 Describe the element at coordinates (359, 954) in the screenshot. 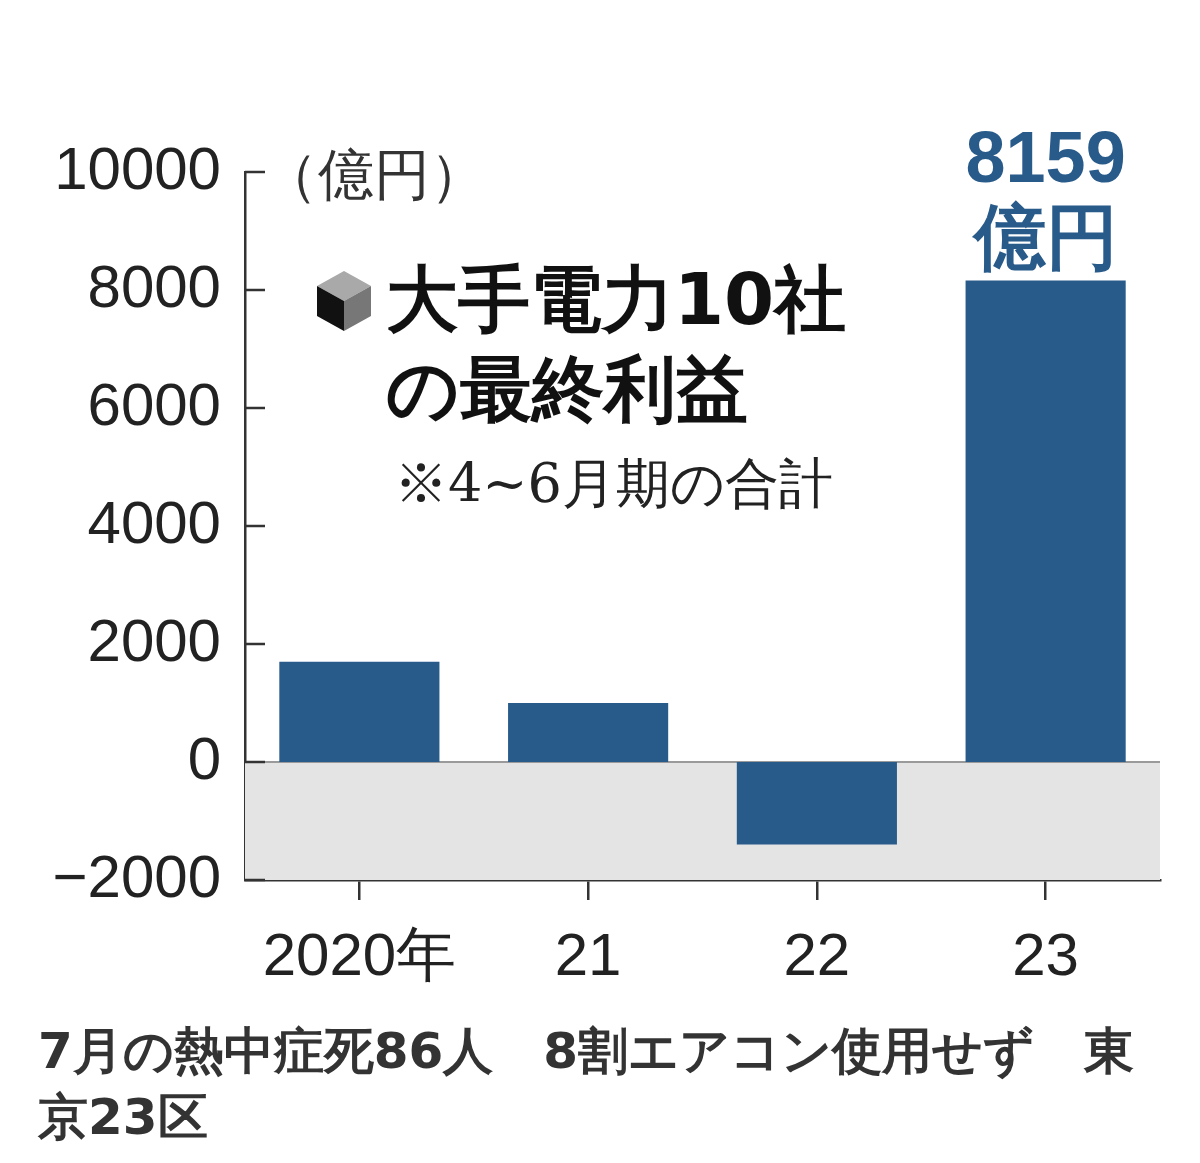

I see `x-tick-label: 2020年` at that location.